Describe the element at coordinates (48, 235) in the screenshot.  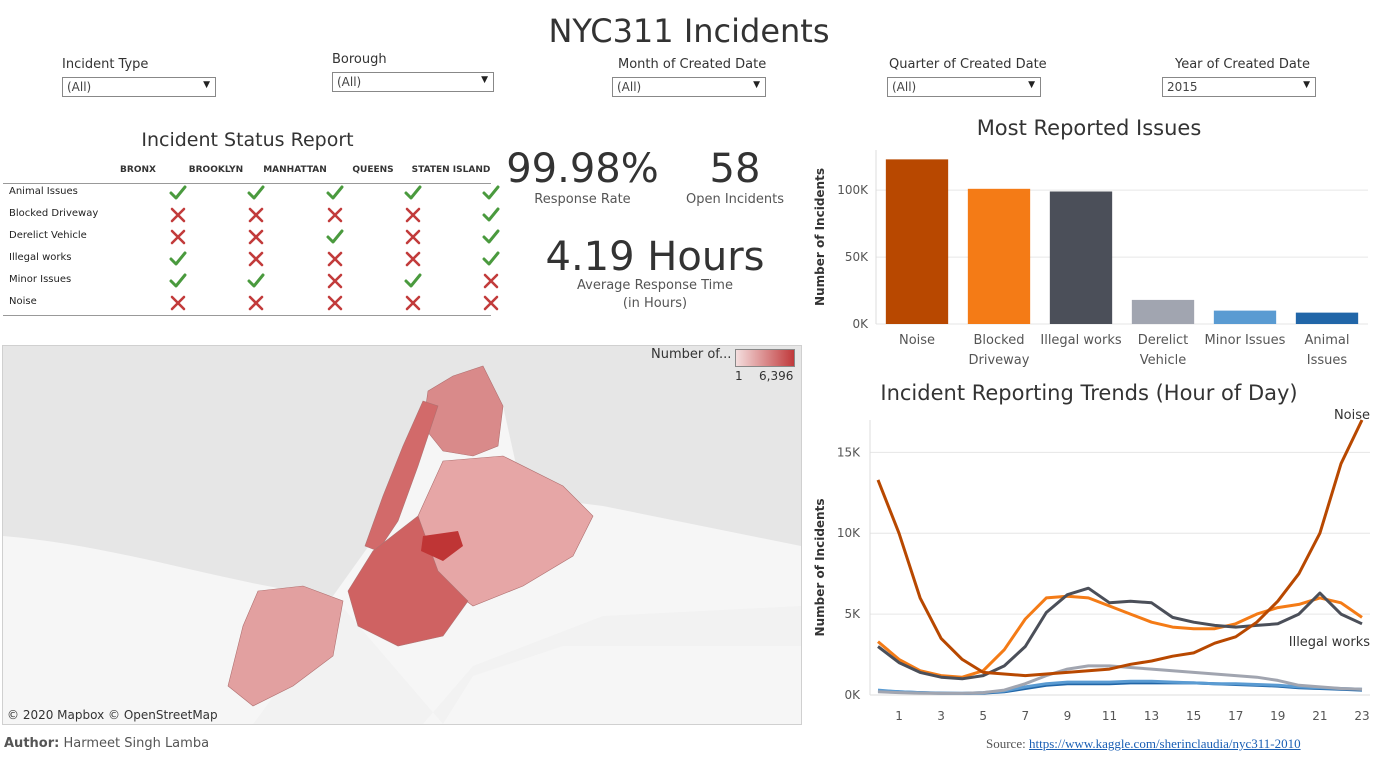
I see `status-row-label: Derelict Vehicle` at that location.